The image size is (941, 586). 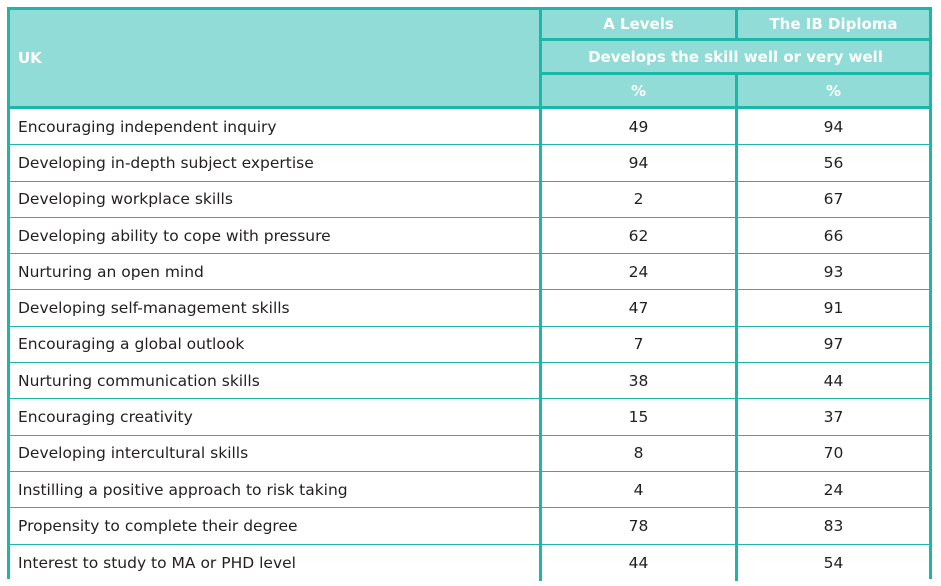 I want to click on cell-a-levels: 62, so click(x=640, y=236).